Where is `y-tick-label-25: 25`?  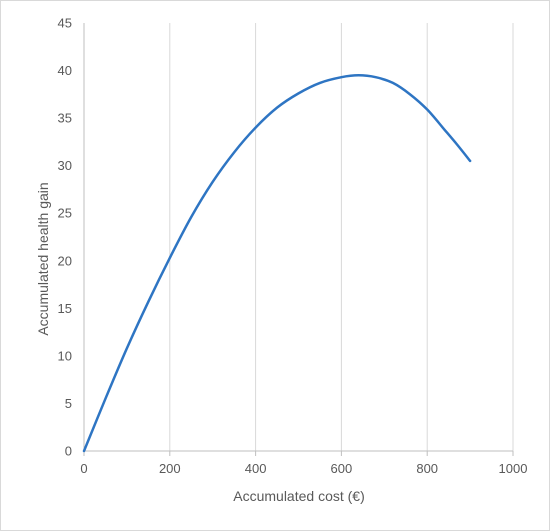 y-tick-label-25: 25 is located at coordinates (65, 213).